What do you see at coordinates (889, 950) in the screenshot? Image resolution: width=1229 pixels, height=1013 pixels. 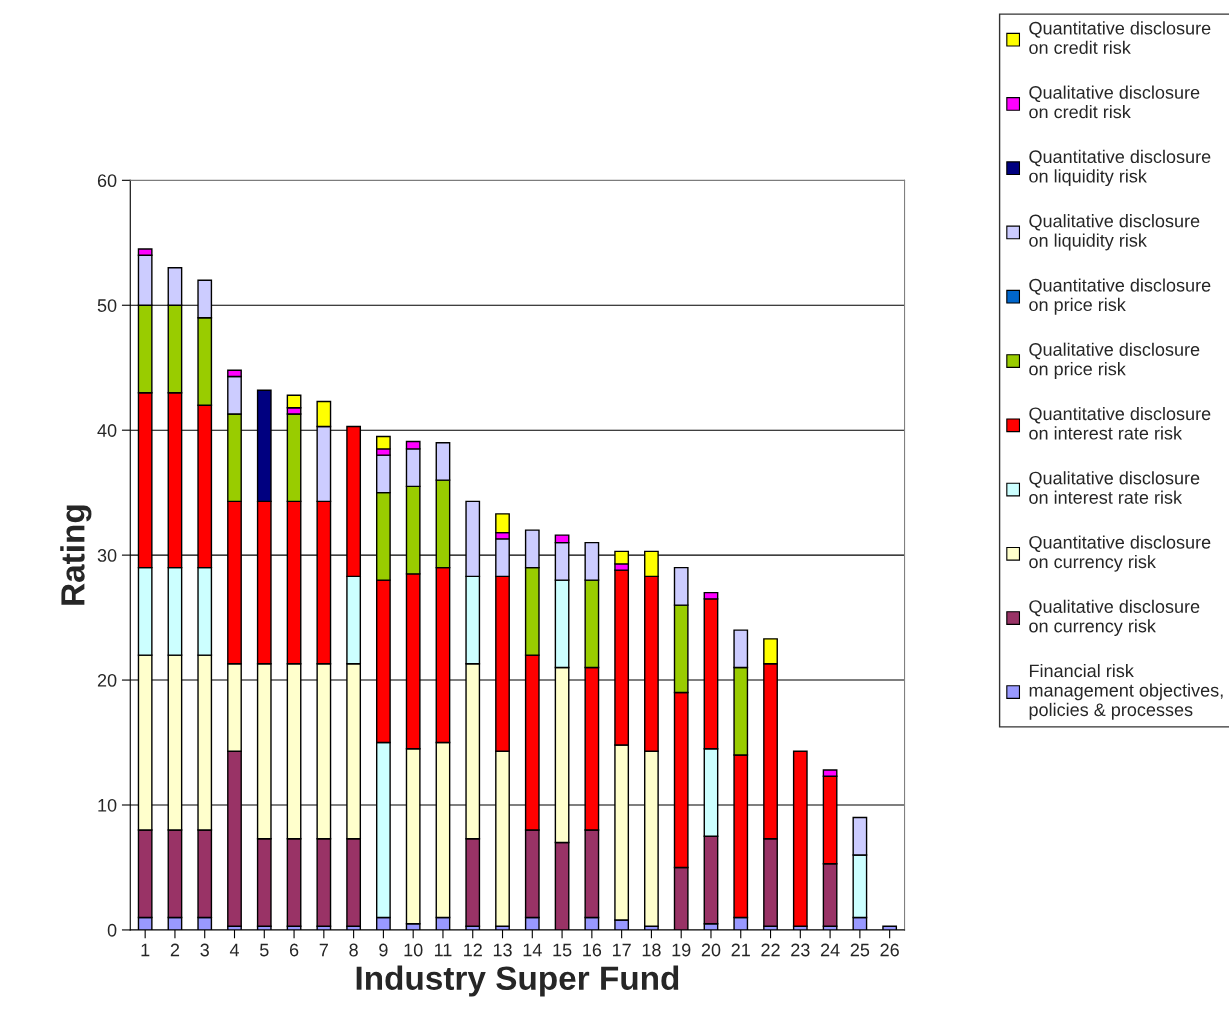 I see `x-tick-label: 26` at bounding box center [889, 950].